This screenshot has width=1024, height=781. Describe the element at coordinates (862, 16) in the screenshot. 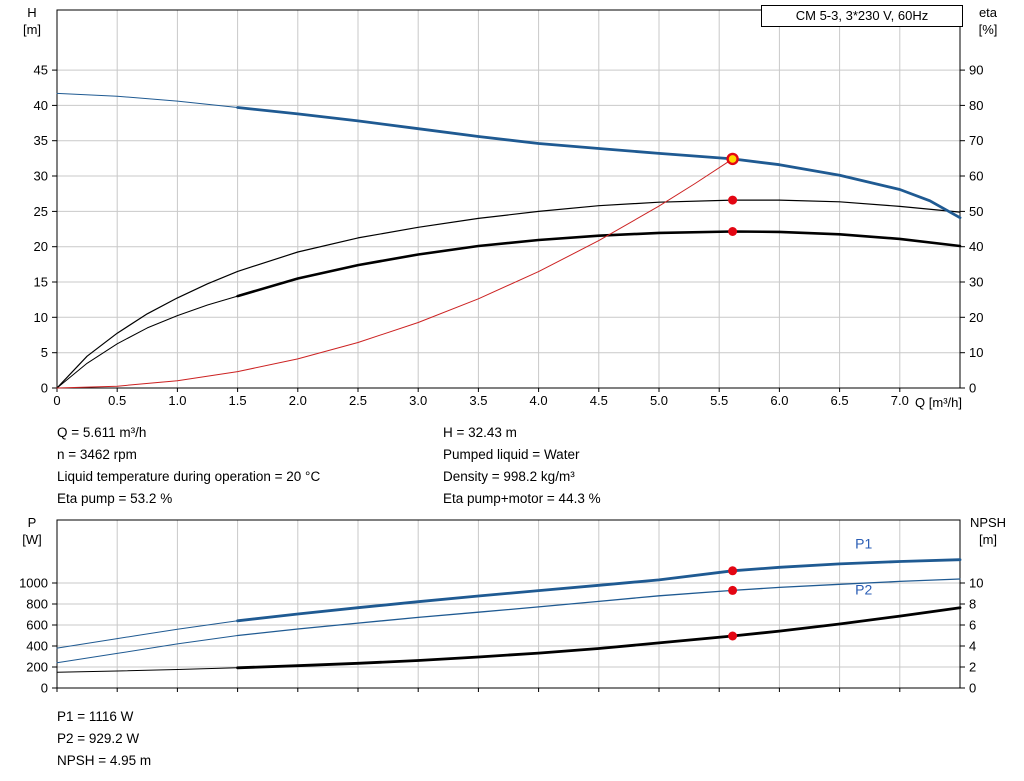

I see `pump-designation-box: CM 5-3, 3*230 V, 60Hz` at that location.